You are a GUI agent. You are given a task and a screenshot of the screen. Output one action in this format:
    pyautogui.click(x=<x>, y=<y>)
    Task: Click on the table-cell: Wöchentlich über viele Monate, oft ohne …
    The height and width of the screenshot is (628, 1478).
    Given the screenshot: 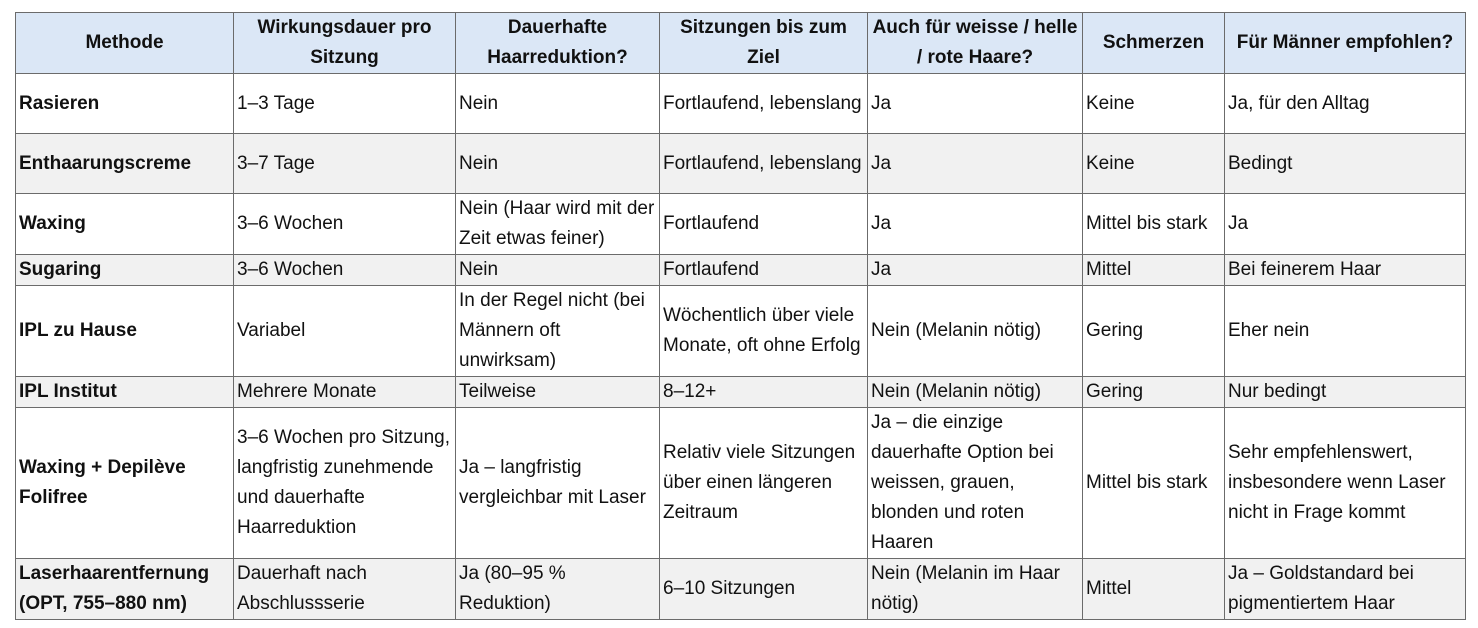 What is the action you would take?
    pyautogui.click(x=763, y=331)
    